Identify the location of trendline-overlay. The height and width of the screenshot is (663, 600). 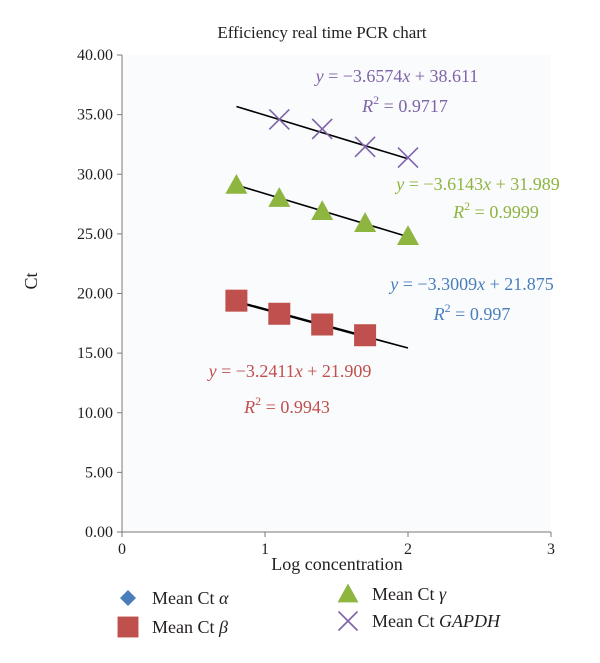
(301, 319).